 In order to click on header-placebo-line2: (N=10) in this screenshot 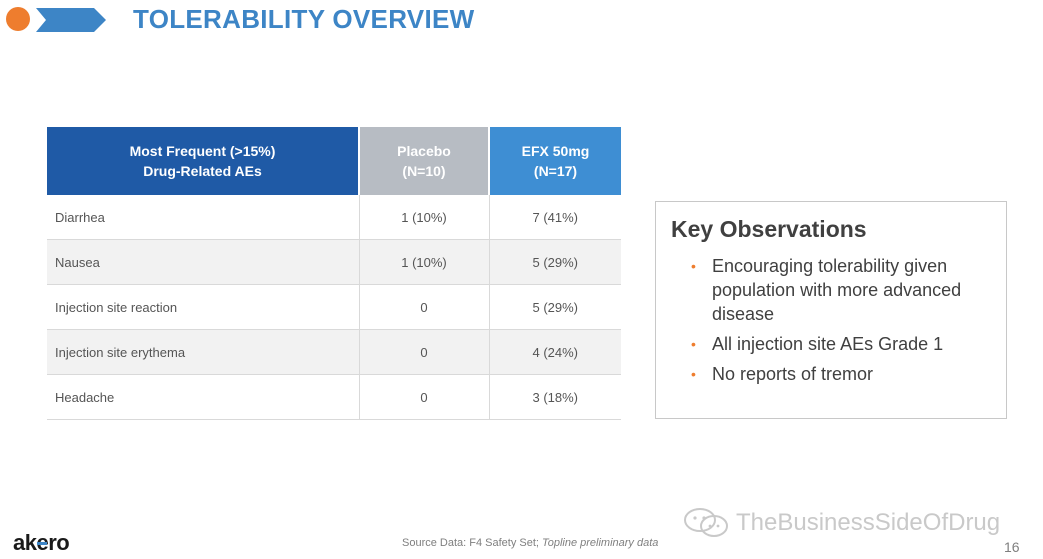, I will do `click(424, 171)`.